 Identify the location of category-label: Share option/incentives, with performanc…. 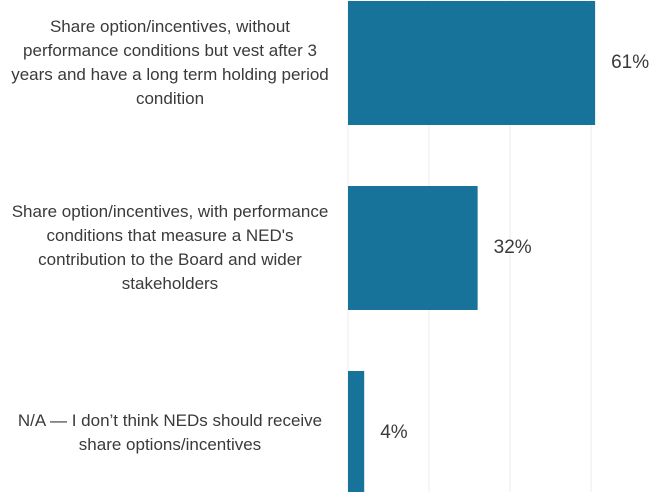
(170, 247).